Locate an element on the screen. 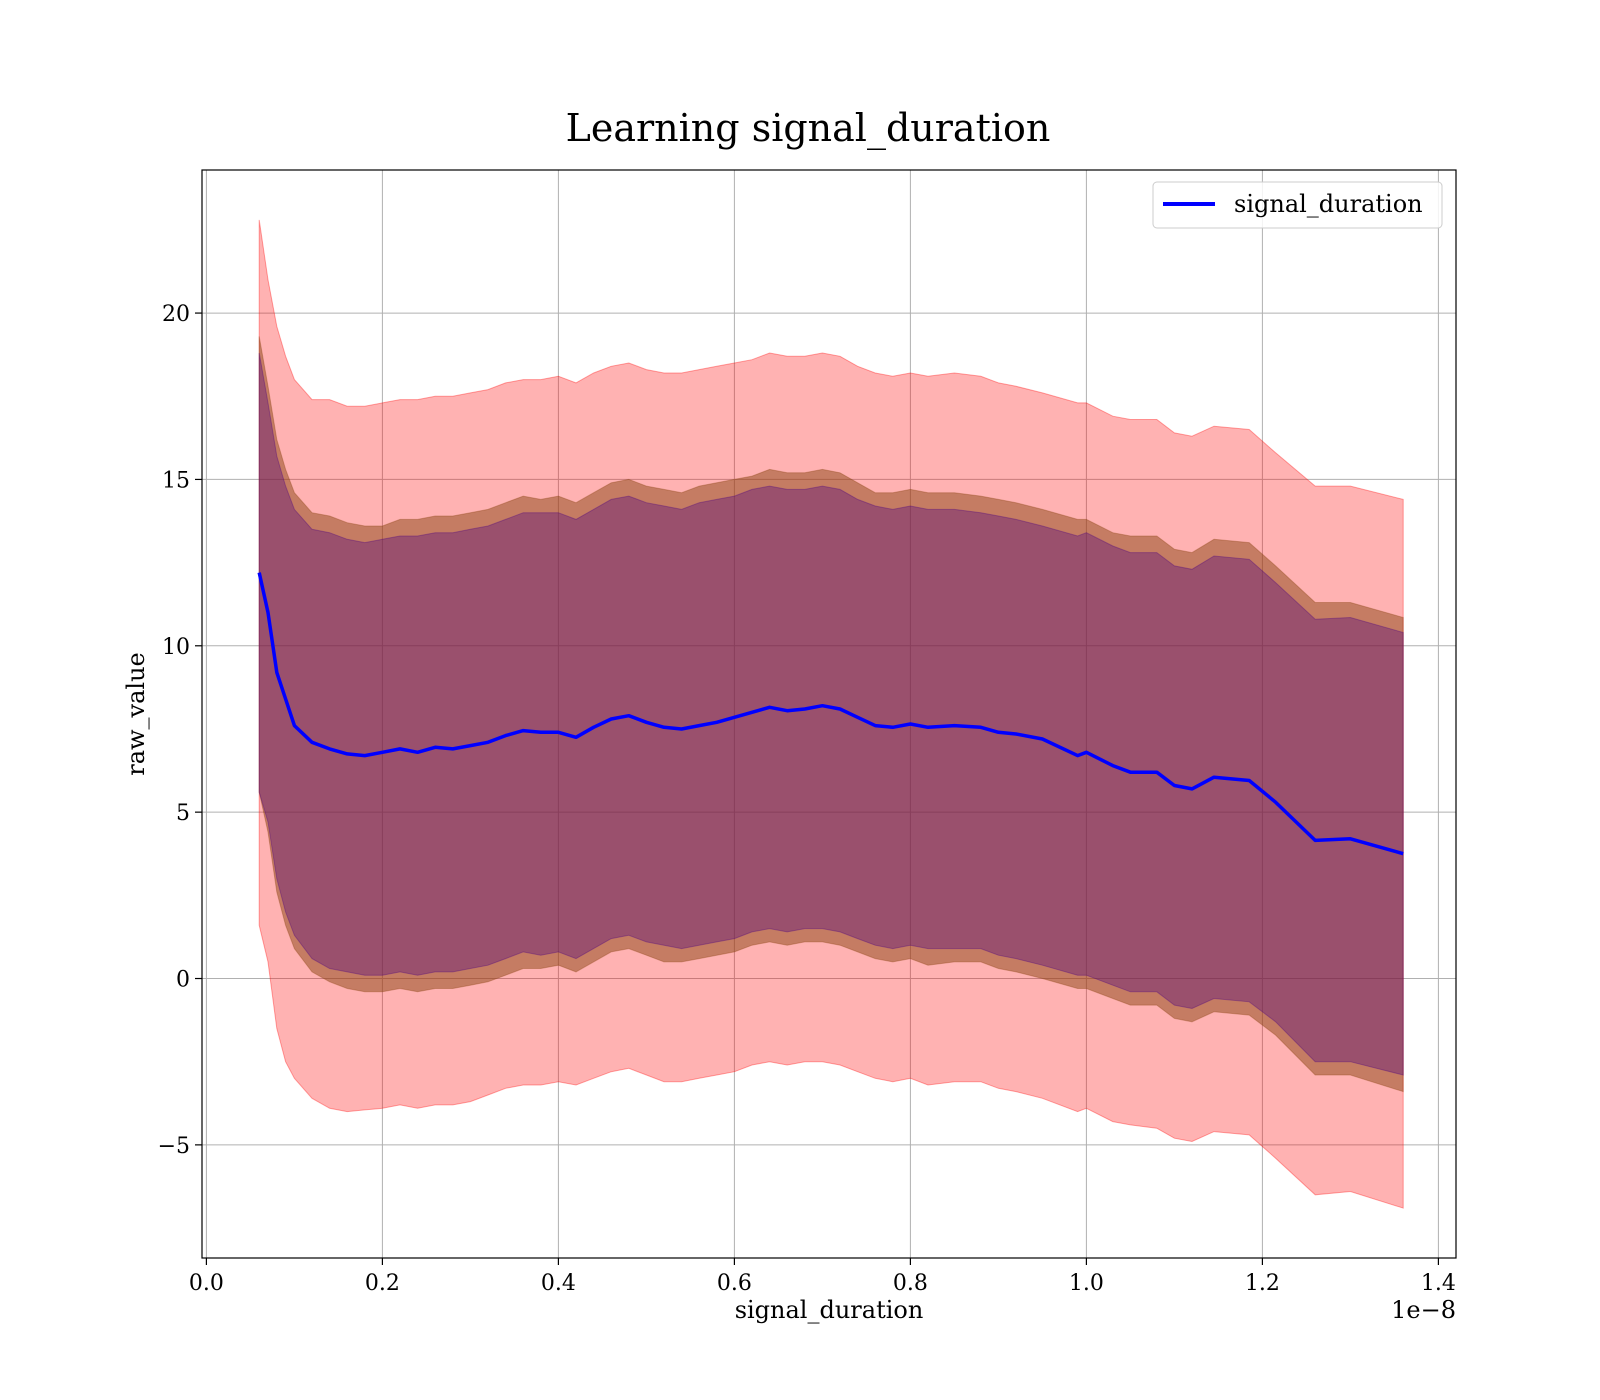 The width and height of the screenshot is (1600, 1400). x-tick-label: 0.0 is located at coordinates (206, 1283).